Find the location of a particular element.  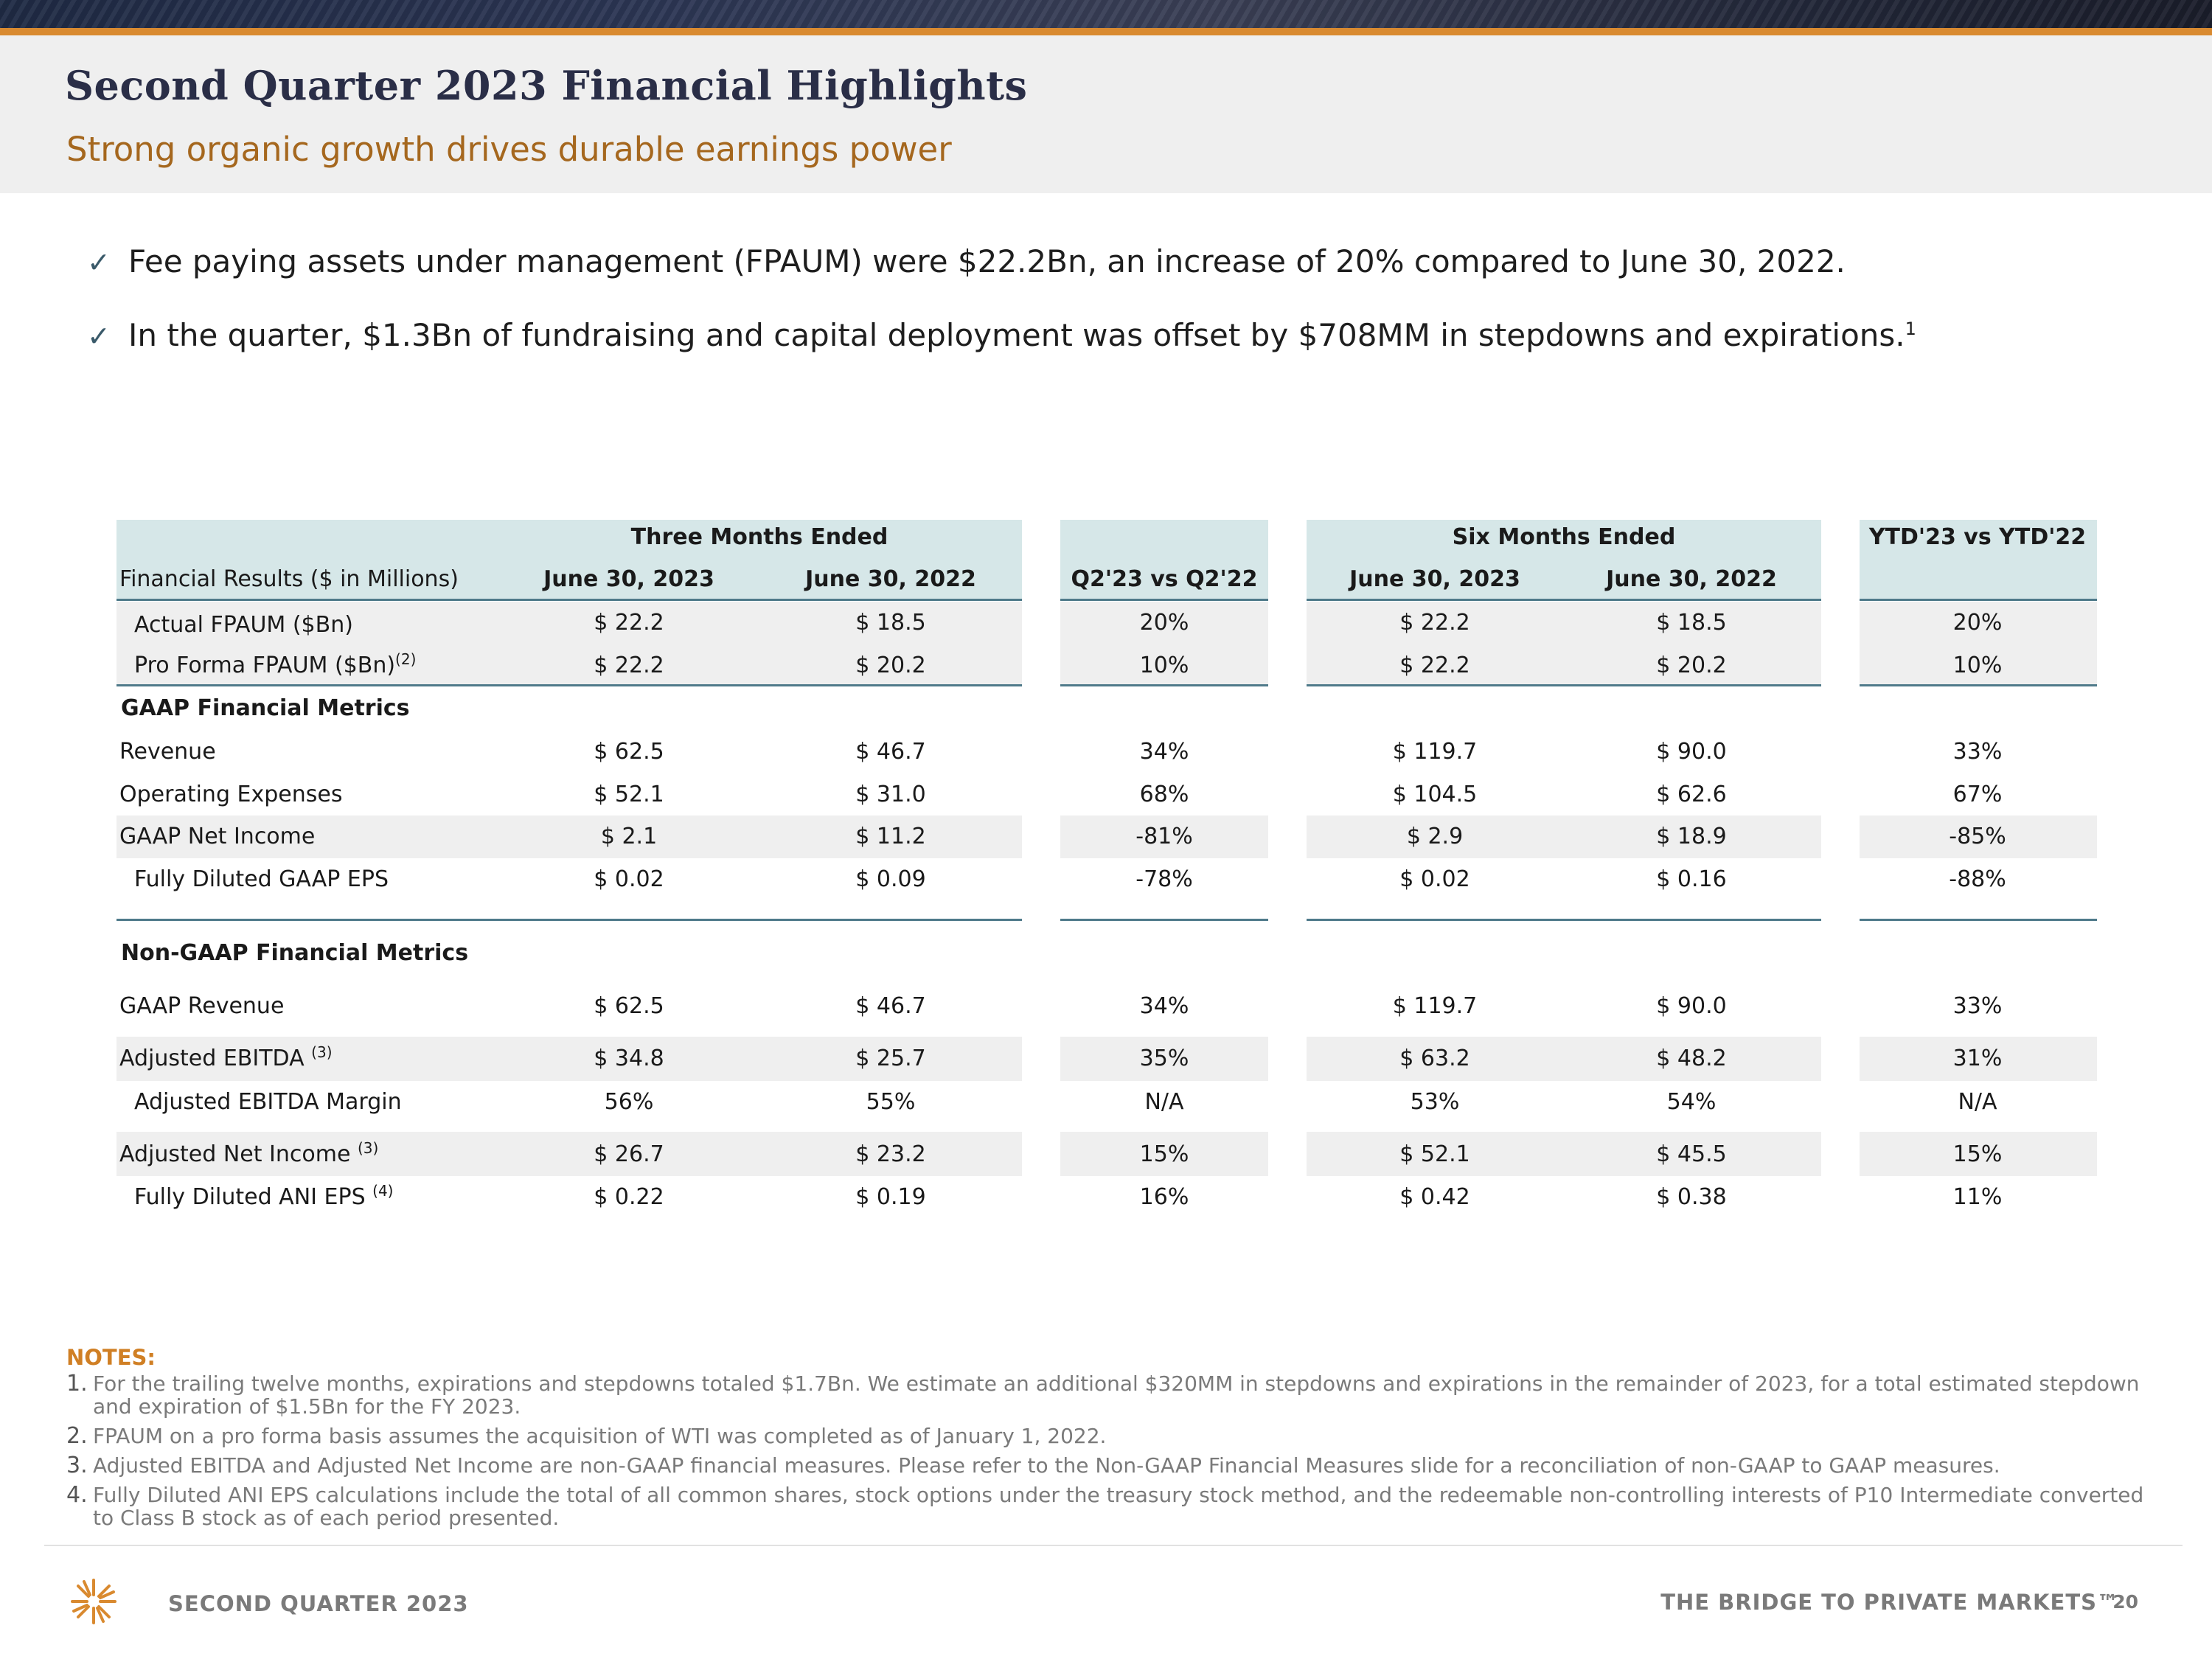

group-header-three-months: Three Months Ended is located at coordinates (759, 537).